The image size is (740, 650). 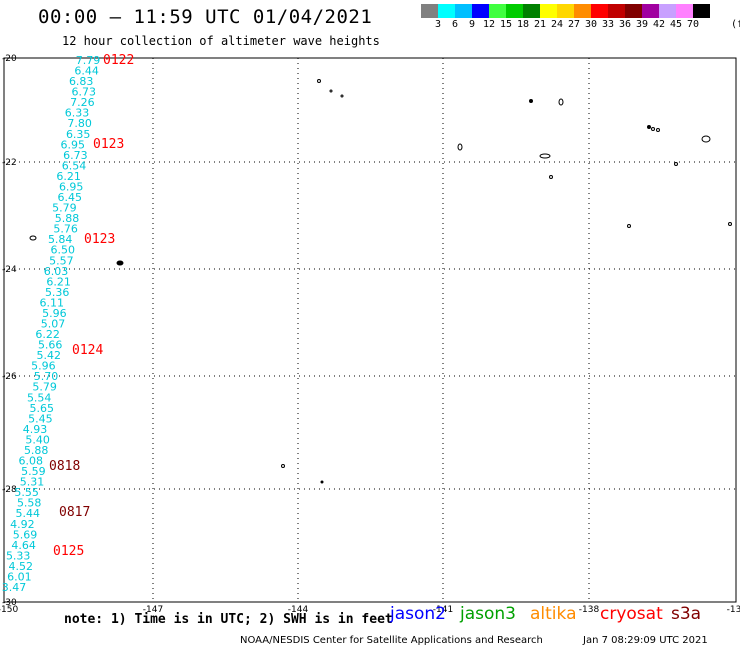 I want to click on wave-height-value: 5.58, so click(x=29, y=503).